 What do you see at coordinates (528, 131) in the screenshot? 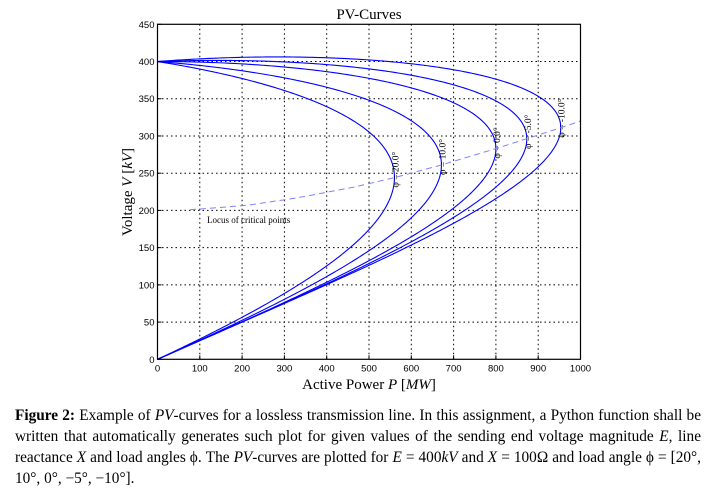
I see `curve-label: φ = -5.0°` at bounding box center [528, 131].